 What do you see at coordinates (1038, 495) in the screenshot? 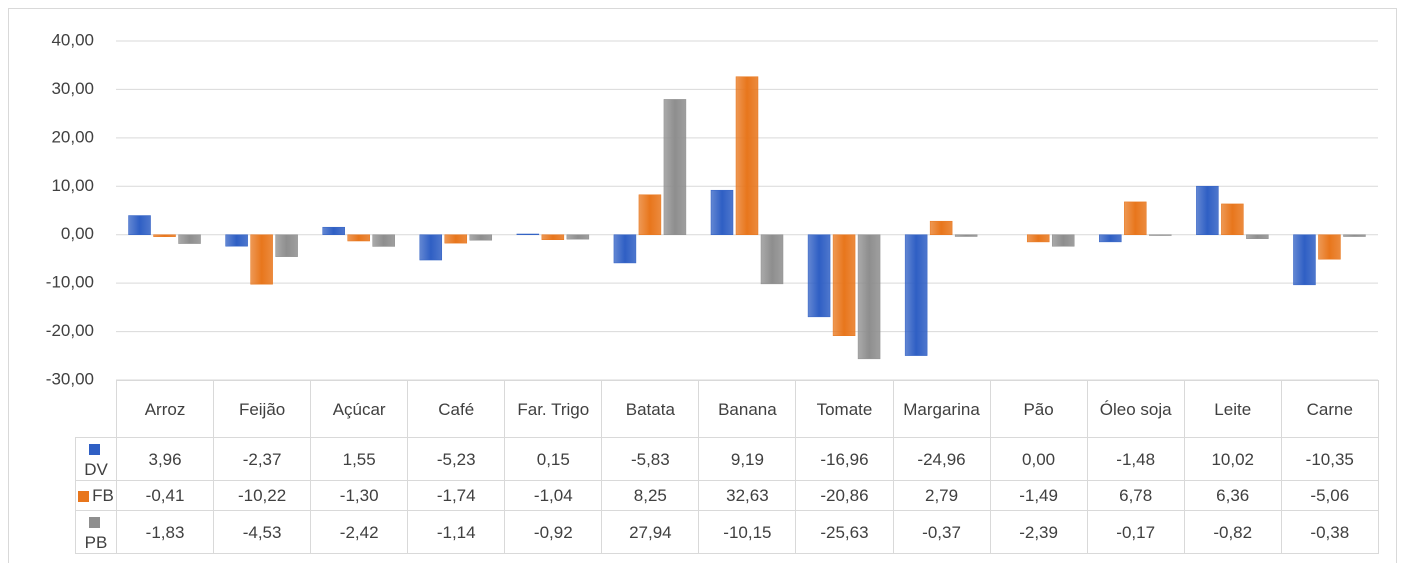
I see `value-label: -1,49` at bounding box center [1038, 495].